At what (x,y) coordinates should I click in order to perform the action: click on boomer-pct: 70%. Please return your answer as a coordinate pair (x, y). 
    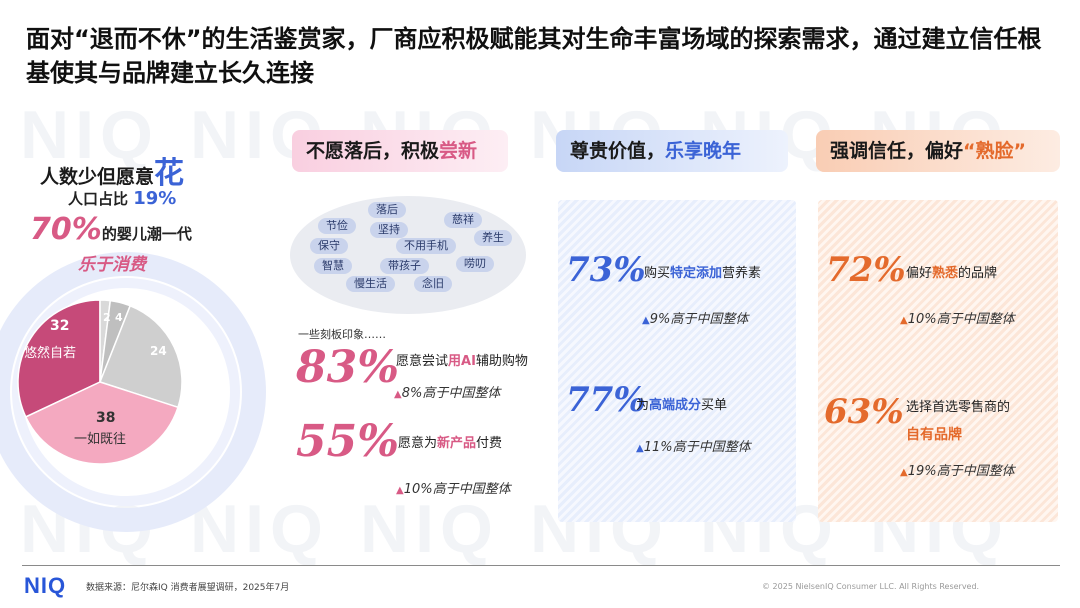
    Looking at the image, I should click on (66, 229).